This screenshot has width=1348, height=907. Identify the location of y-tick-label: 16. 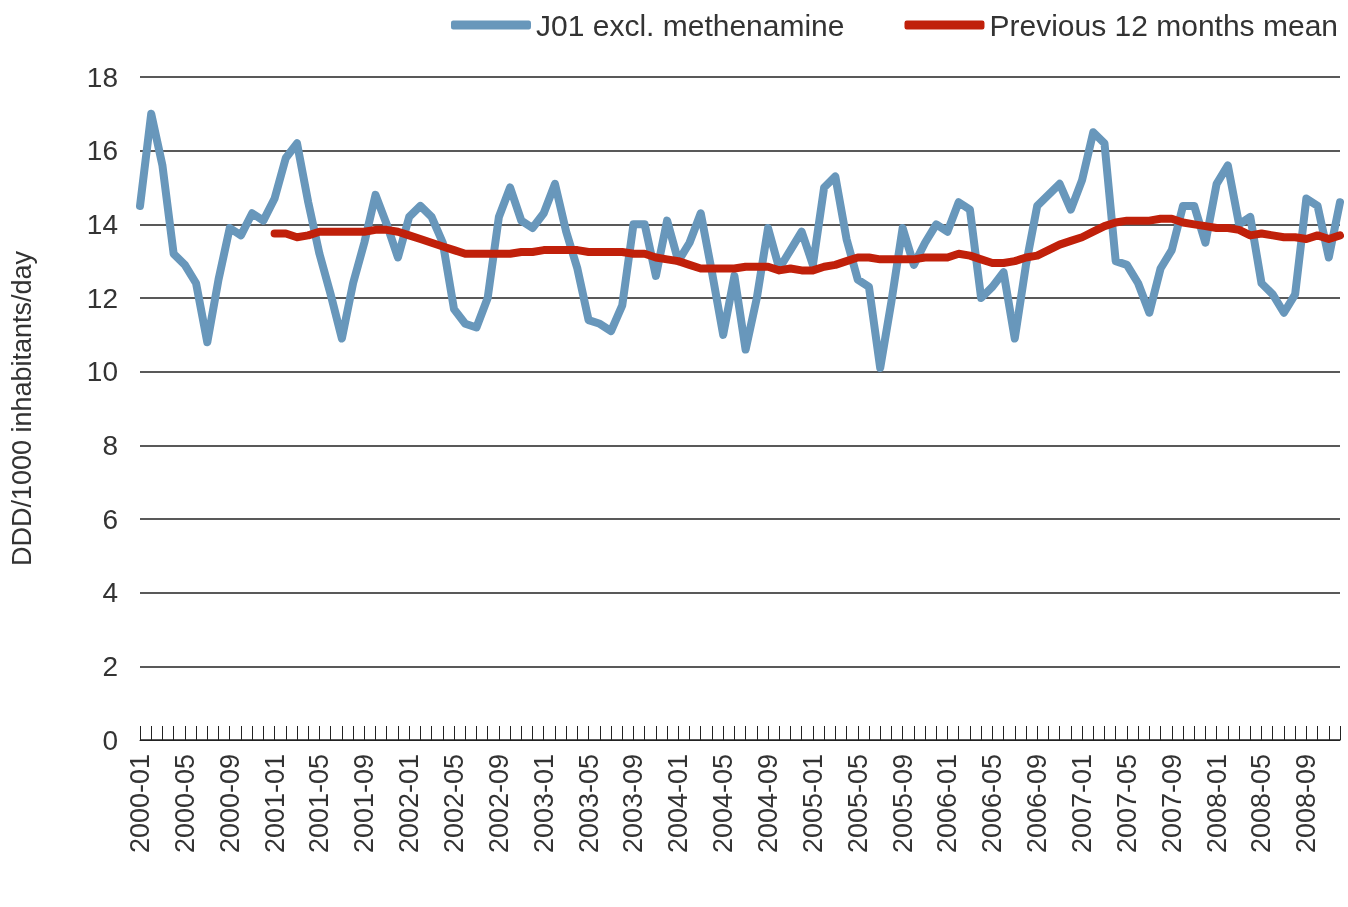
(102, 151).